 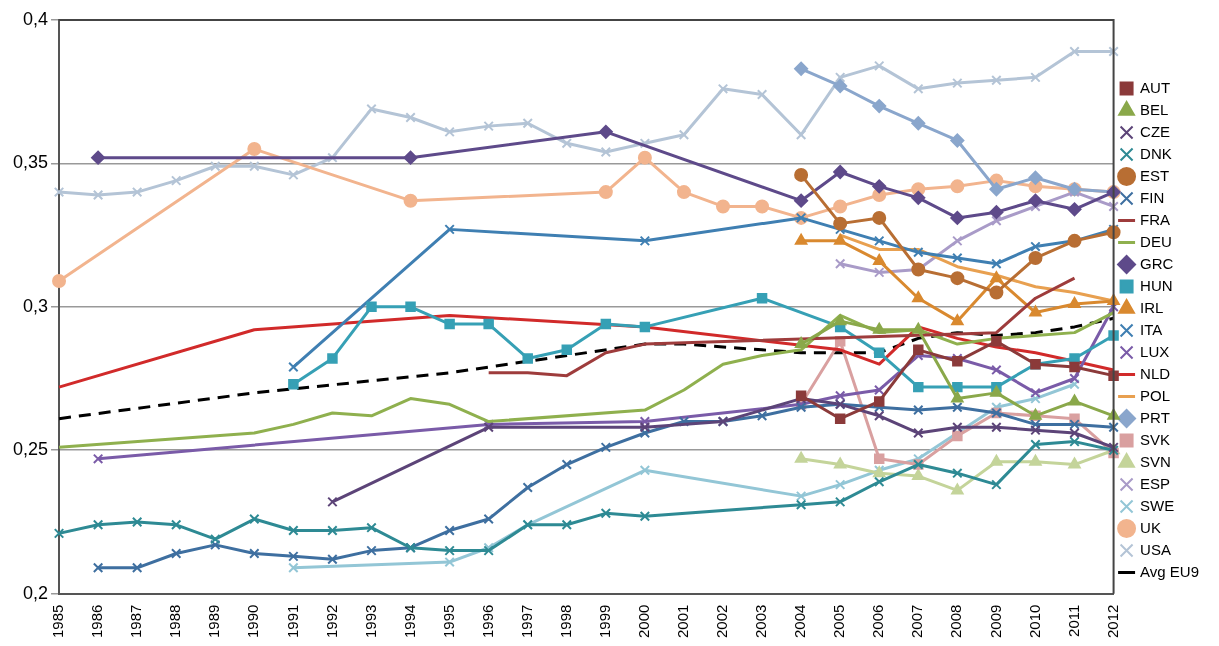 I want to click on legend-label: FRA, so click(x=1155, y=219).